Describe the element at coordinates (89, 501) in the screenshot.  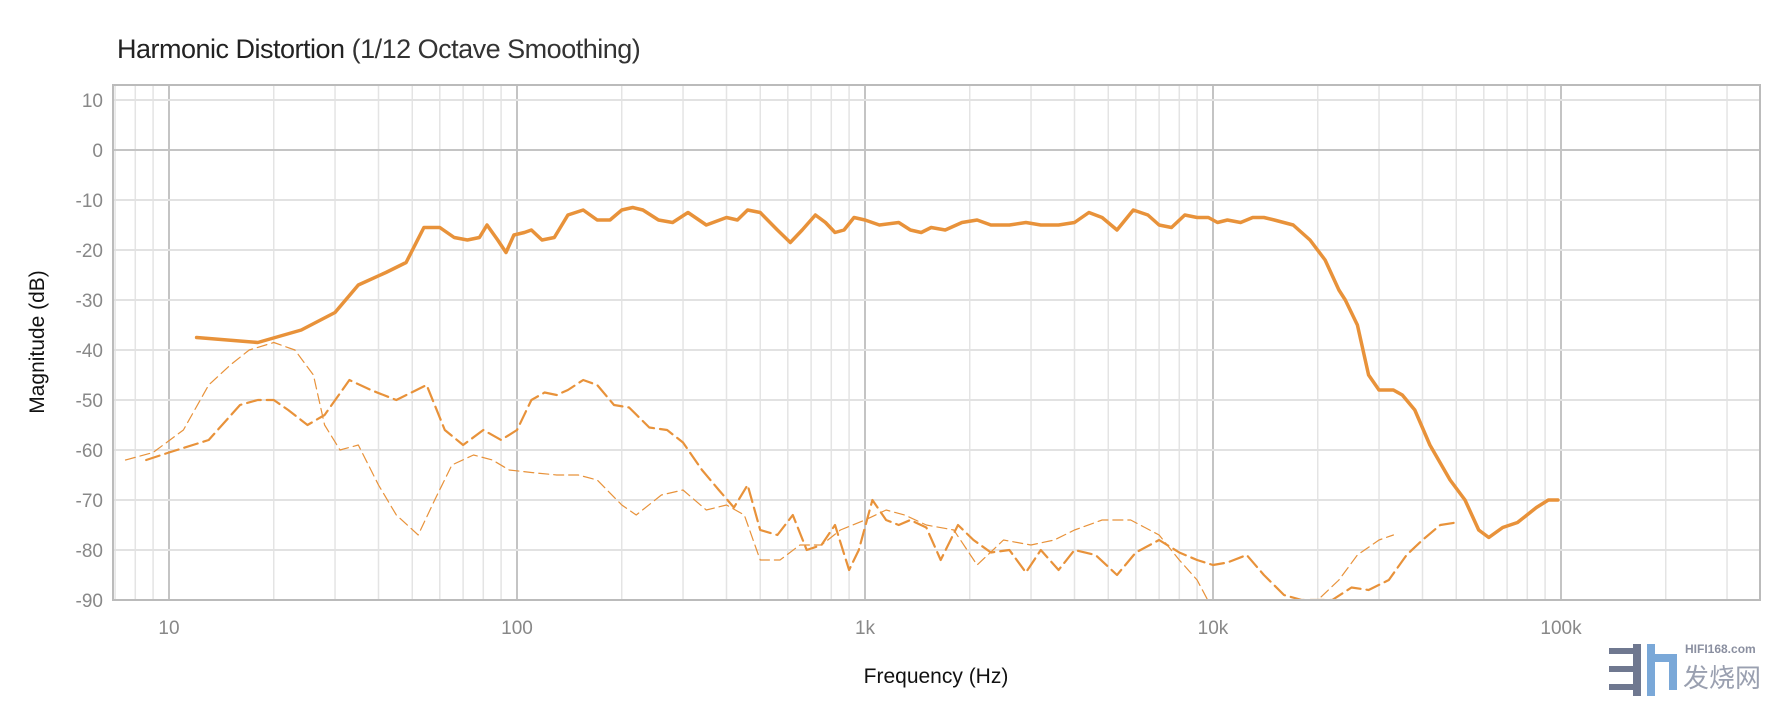
I see `y-tick-label: -70` at that location.